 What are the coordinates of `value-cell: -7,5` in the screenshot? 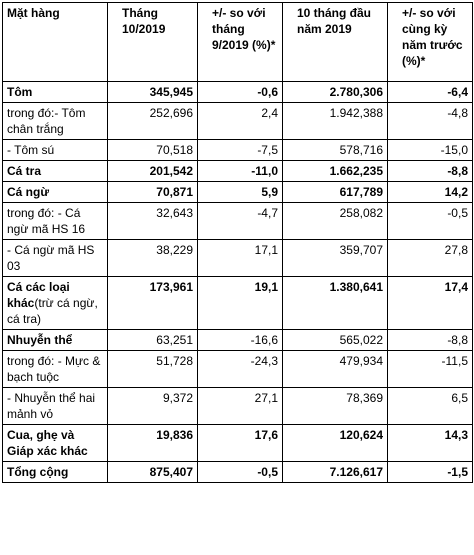 It's located at (240, 150).